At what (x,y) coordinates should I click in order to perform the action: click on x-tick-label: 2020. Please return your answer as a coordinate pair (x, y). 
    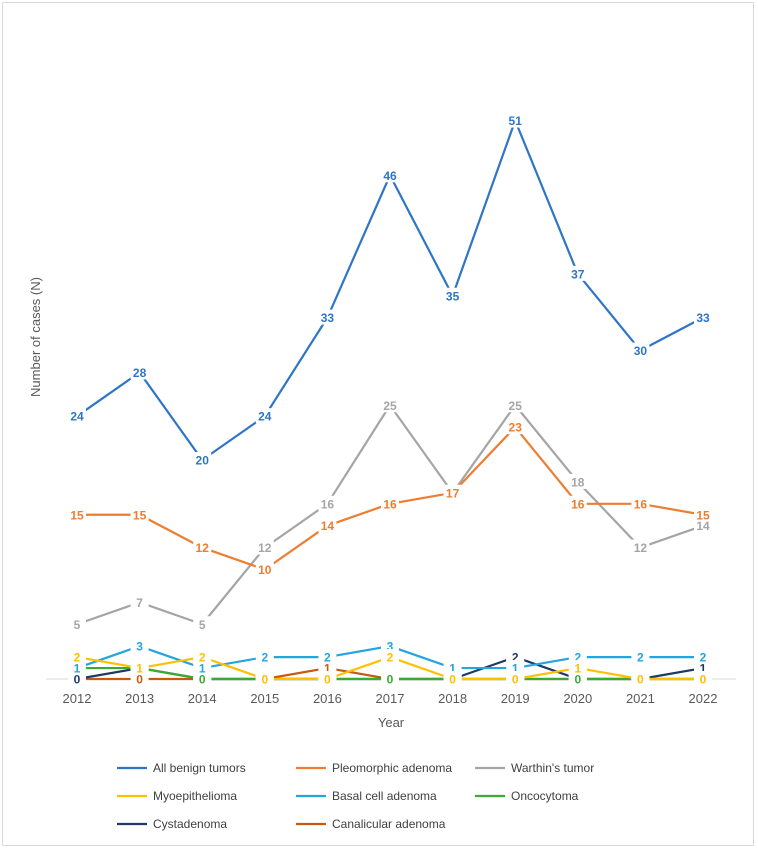
    Looking at the image, I should click on (577, 698).